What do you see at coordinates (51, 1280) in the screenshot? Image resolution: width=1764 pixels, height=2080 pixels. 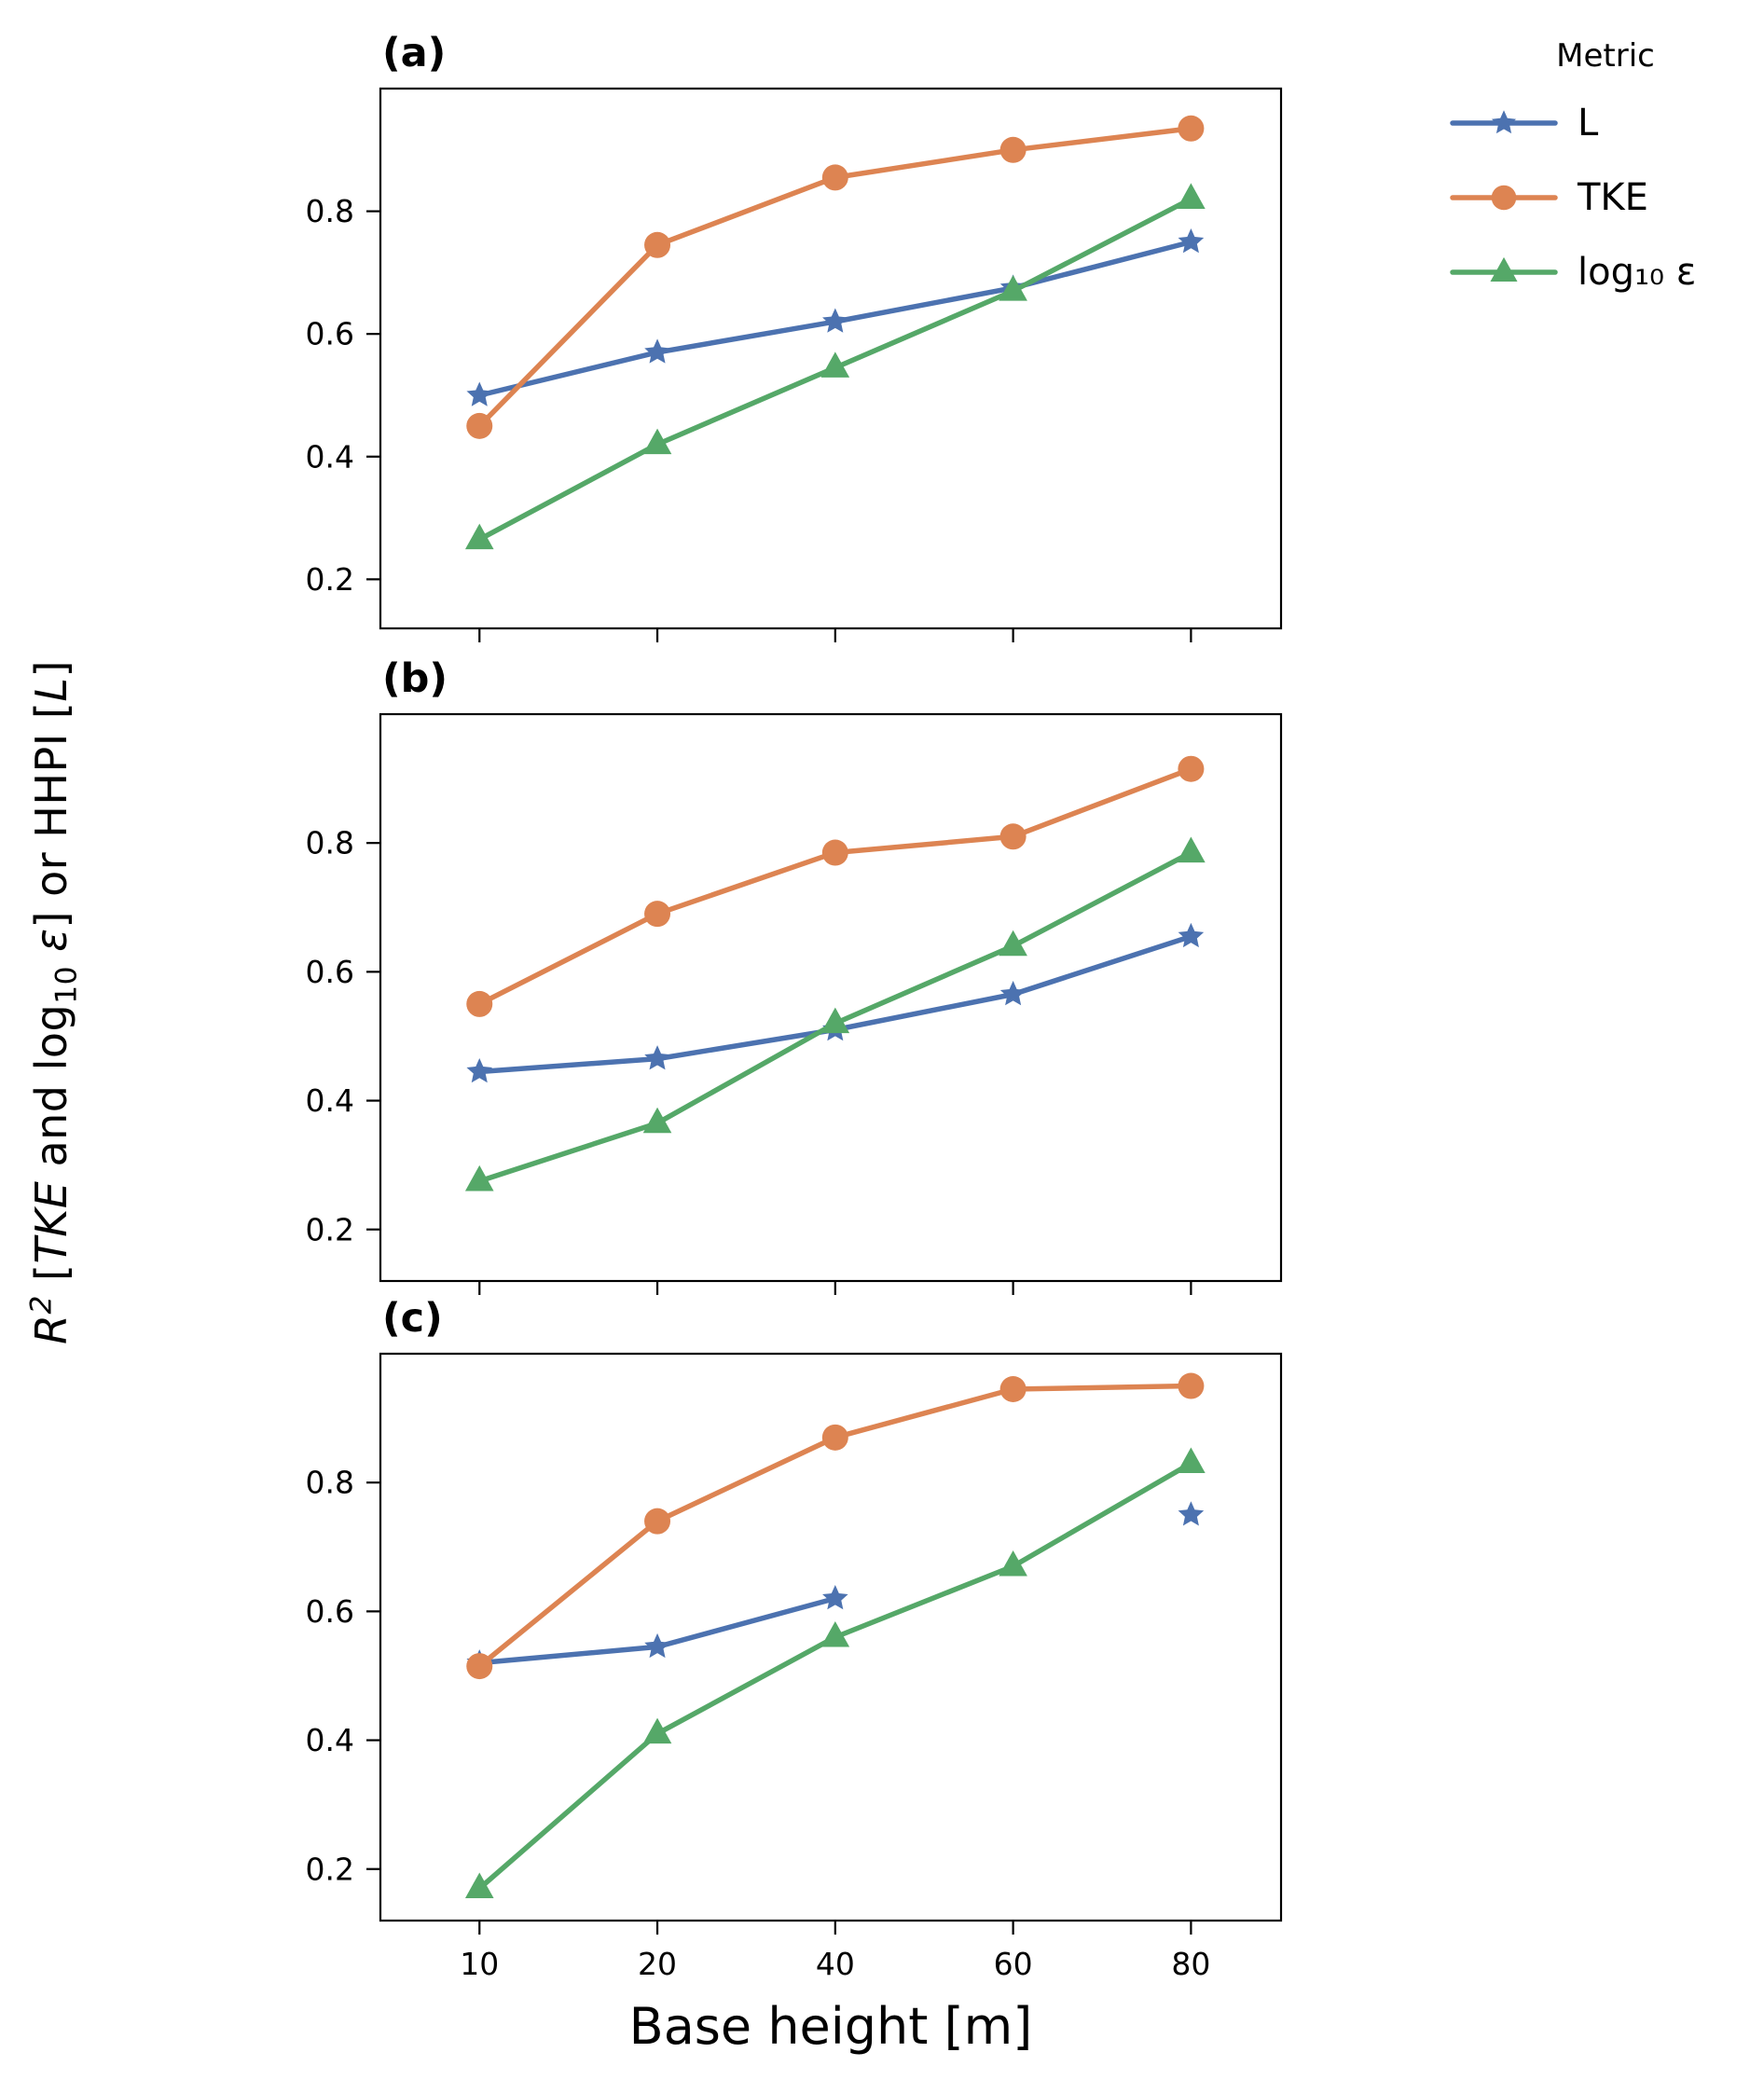 I see `y-axis-label-part: [` at bounding box center [51, 1280].